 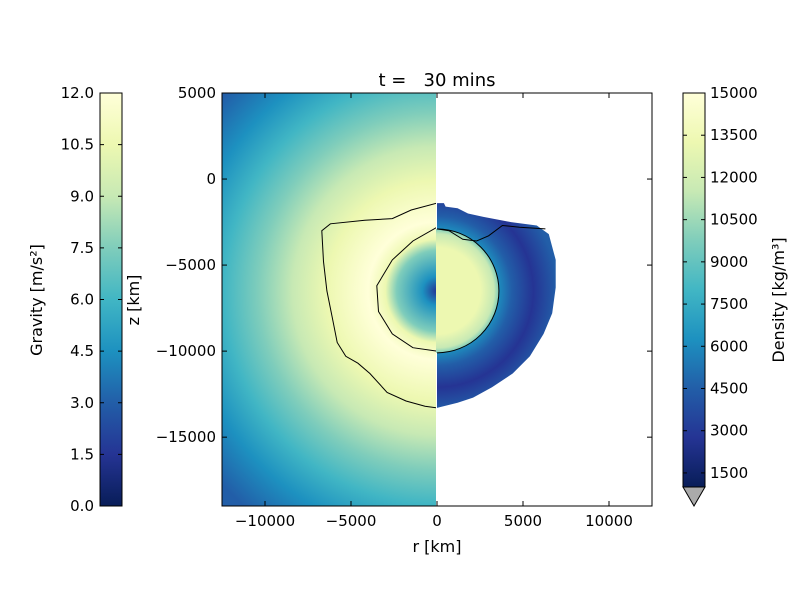 I want to click on x-tick-label: −10000, so click(x=265, y=521).